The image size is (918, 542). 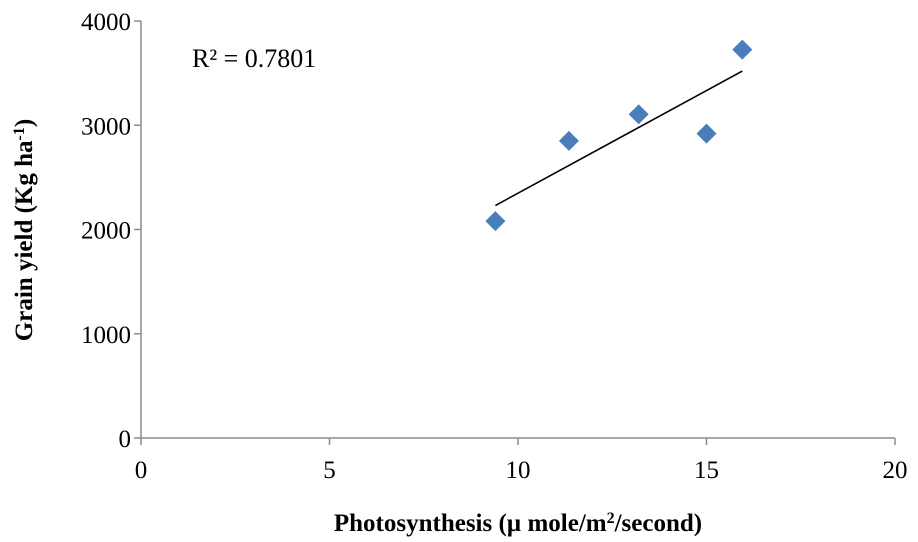 I want to click on y-tick-label: 4000, so click(x=106, y=22).